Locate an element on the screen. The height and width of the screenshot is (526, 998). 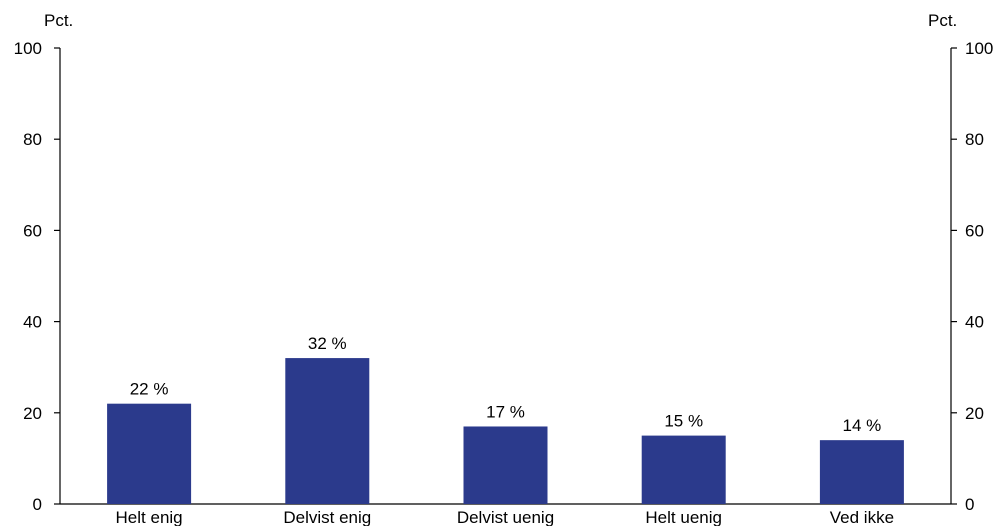
category-label: Helt enig is located at coordinates (149, 517).